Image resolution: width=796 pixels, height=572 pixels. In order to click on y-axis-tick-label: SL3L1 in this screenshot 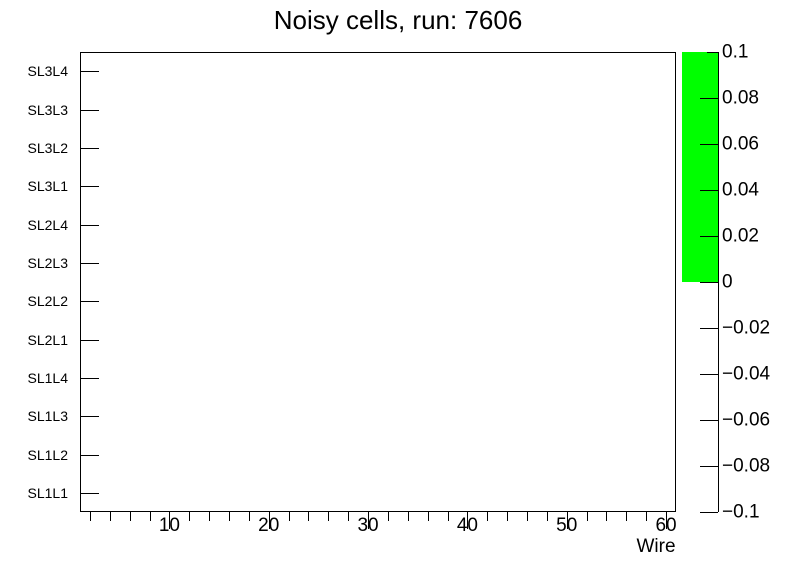, I will do `click(47, 186)`.